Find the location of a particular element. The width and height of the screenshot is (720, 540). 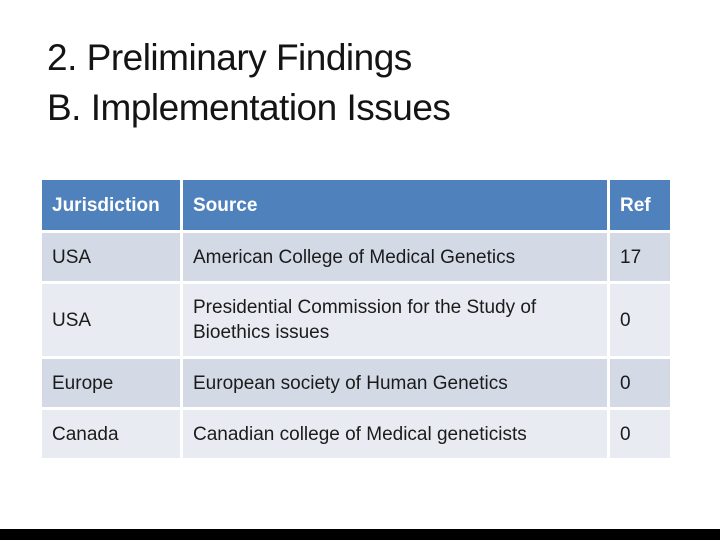

table-row-2-ref: 0 is located at coordinates (640, 320).